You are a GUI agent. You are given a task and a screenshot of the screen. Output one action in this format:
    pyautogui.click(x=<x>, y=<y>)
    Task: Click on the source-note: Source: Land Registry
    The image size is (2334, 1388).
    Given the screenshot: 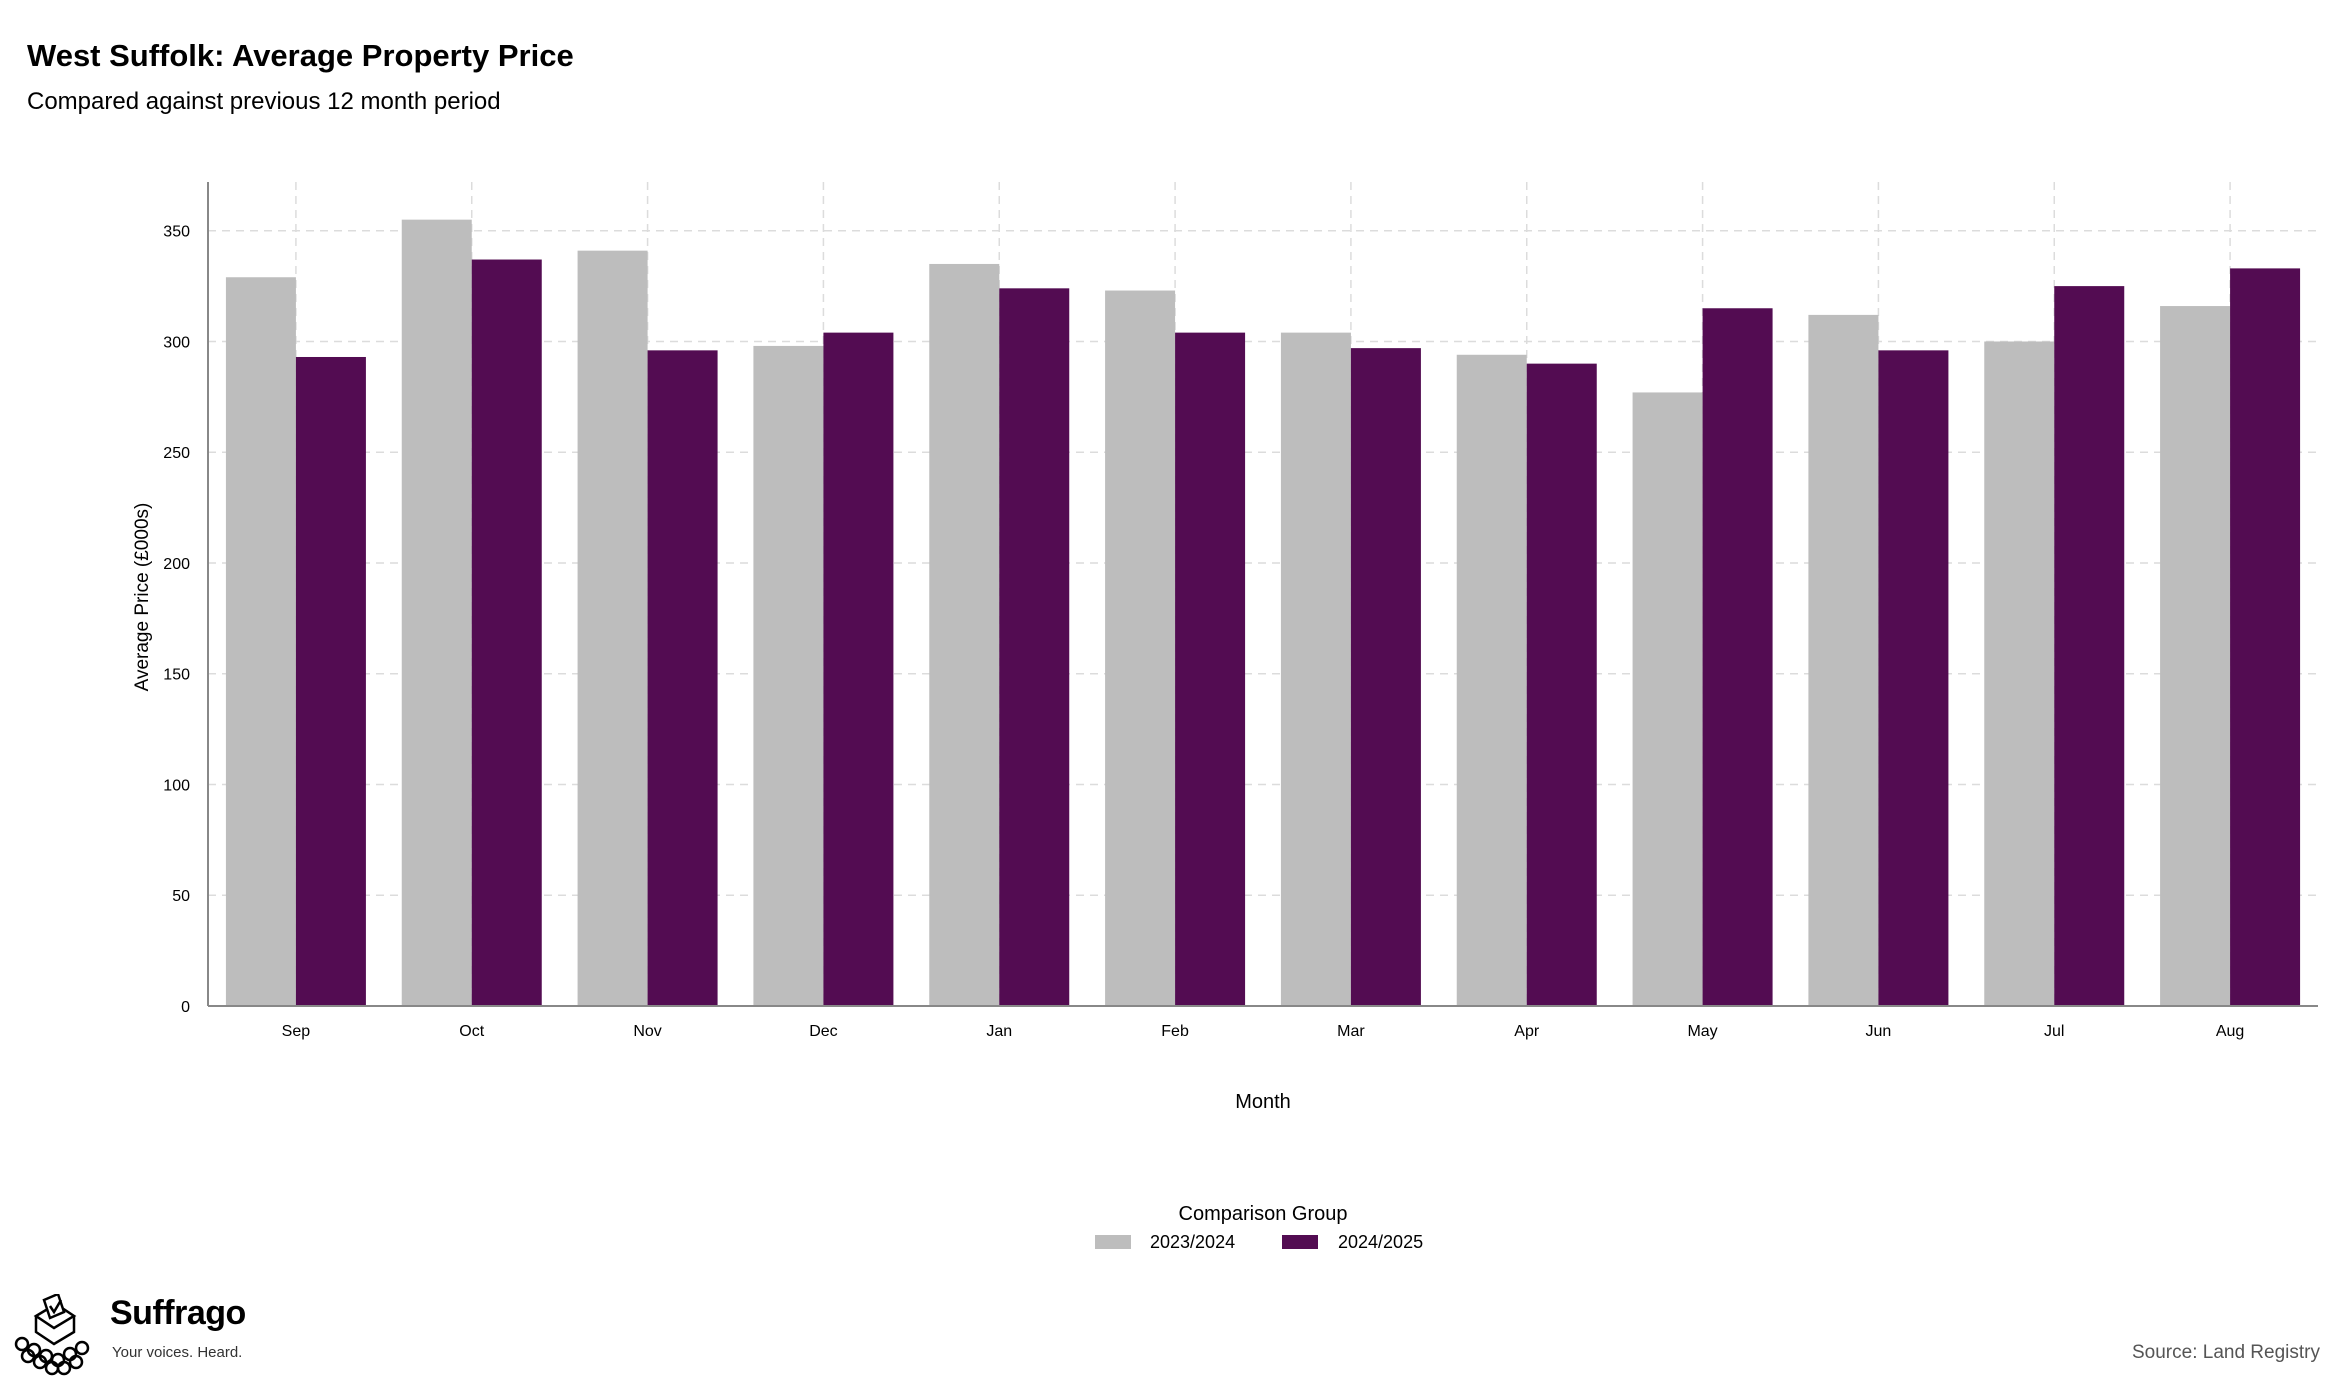 What is the action you would take?
    pyautogui.click(x=2226, y=1352)
    